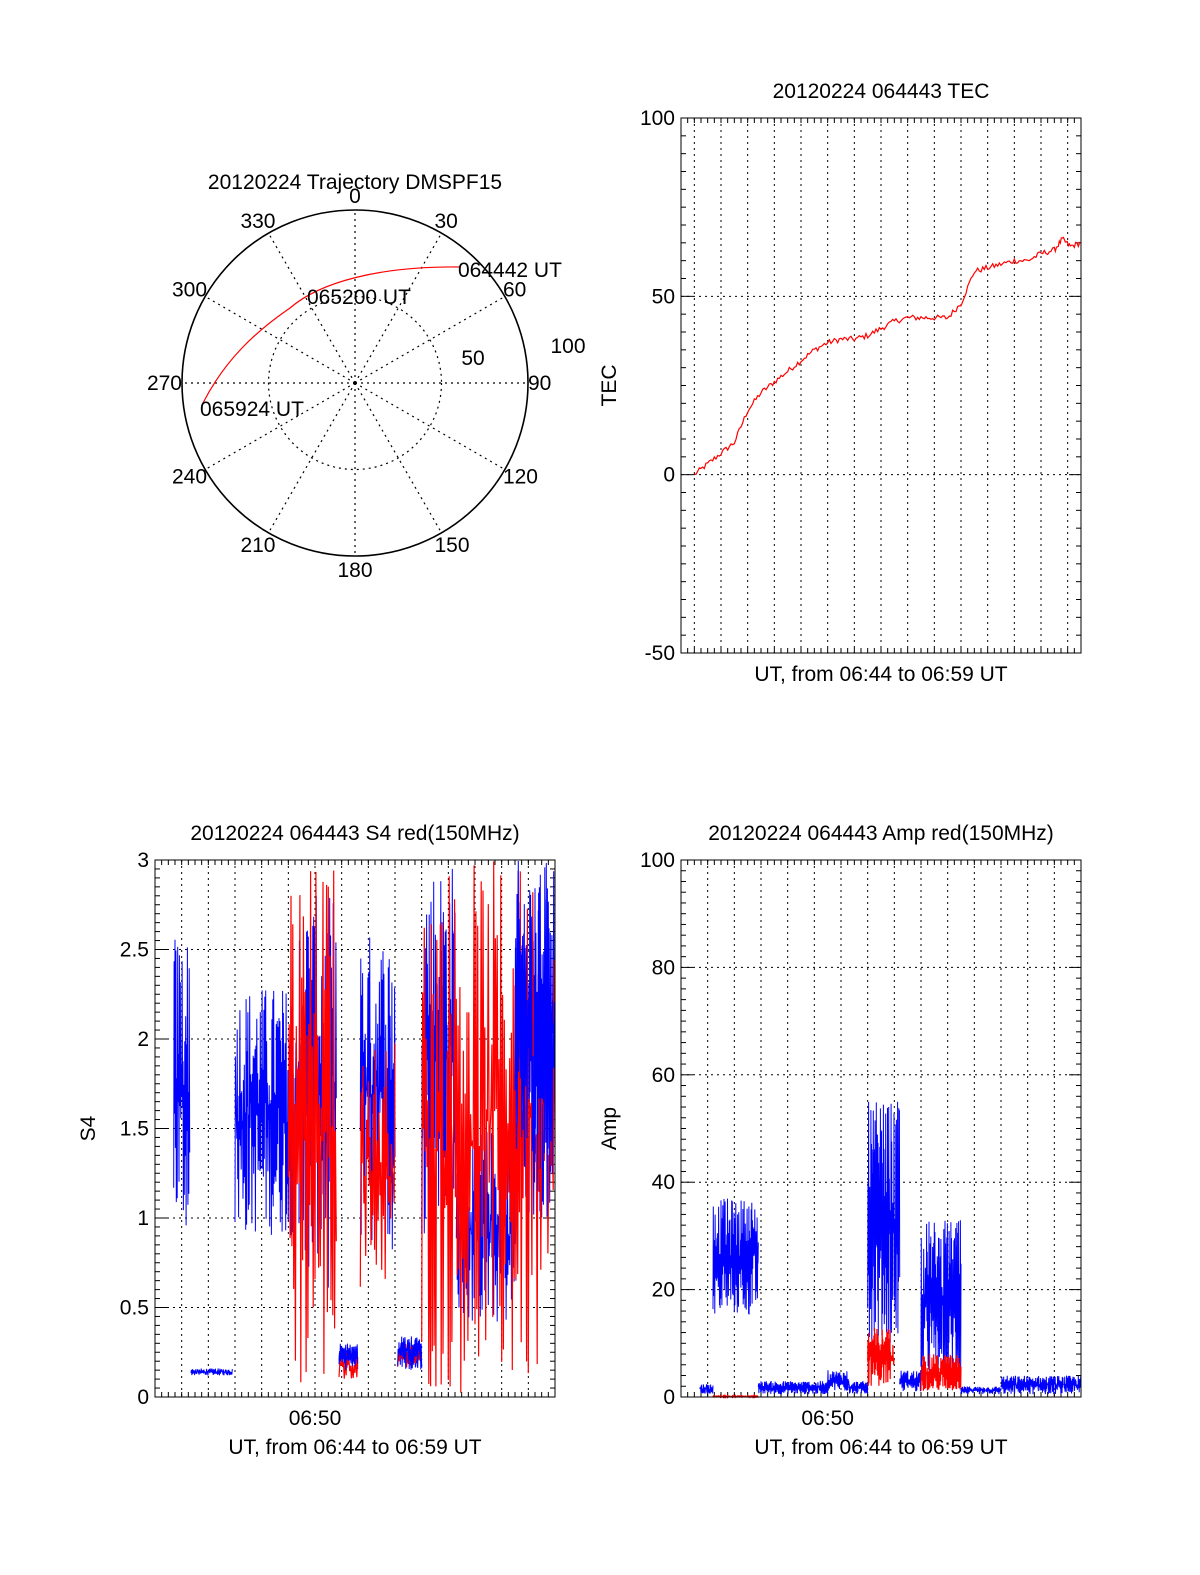 The height and width of the screenshot is (1575, 1200). I want to click on polar-angle-label: 240, so click(189, 477).